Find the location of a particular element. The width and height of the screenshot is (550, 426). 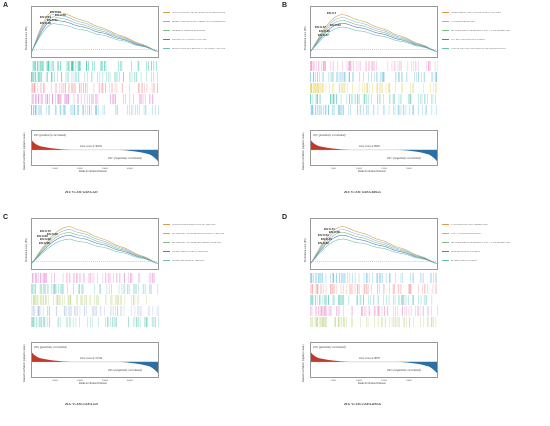

legend-label: CHOLESTEROL BIOSYNTHETIC PROCESS is located at coordinates (194, 224).